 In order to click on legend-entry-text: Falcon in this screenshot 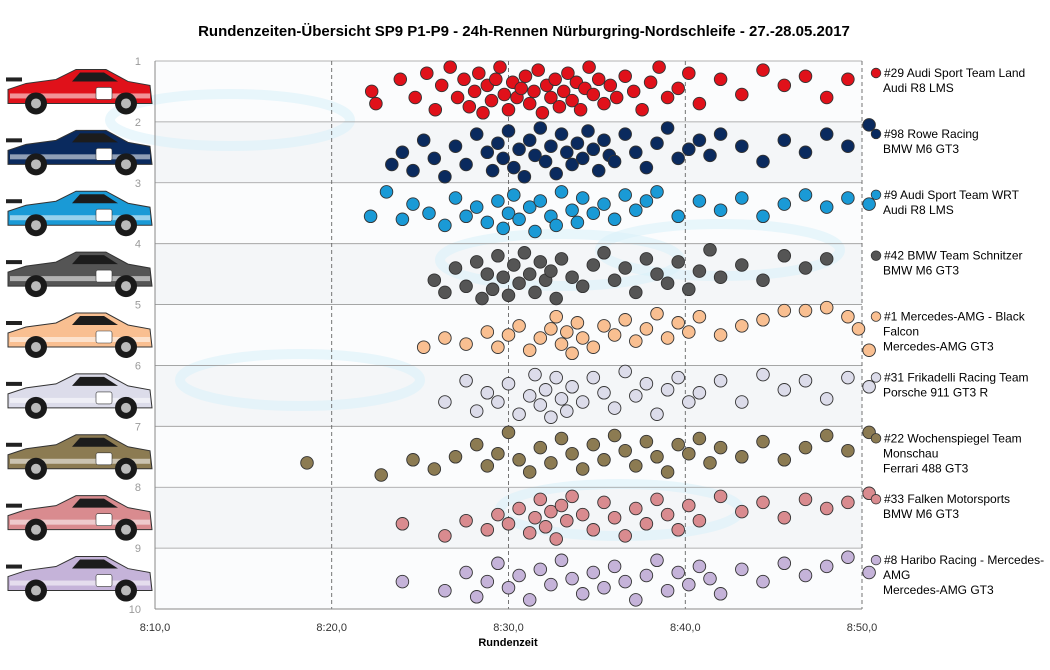, I will do `click(901, 332)`.